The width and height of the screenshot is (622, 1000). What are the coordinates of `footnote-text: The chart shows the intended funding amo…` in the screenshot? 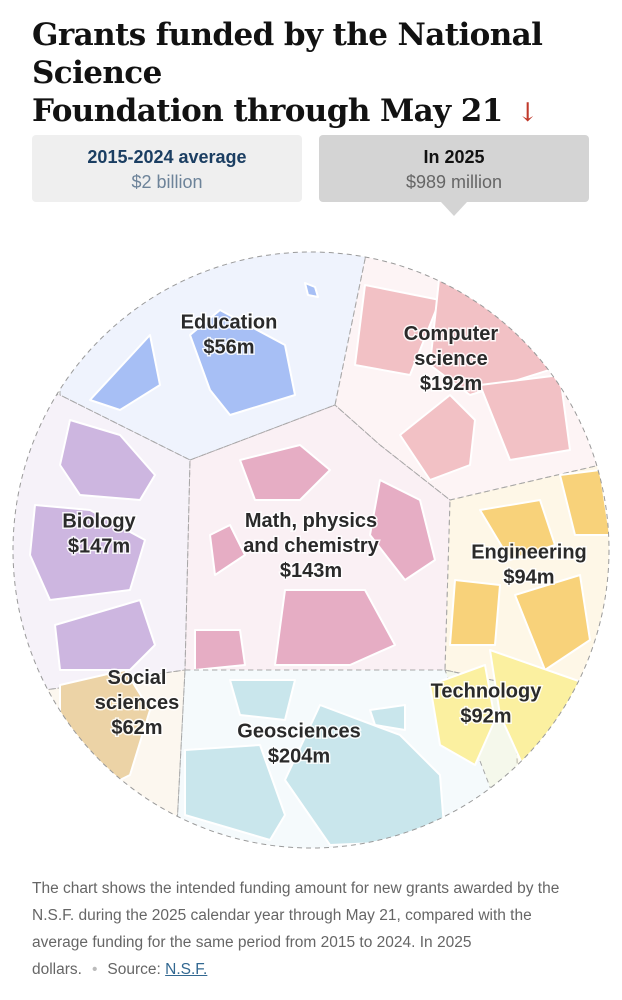 It's located at (296, 929).